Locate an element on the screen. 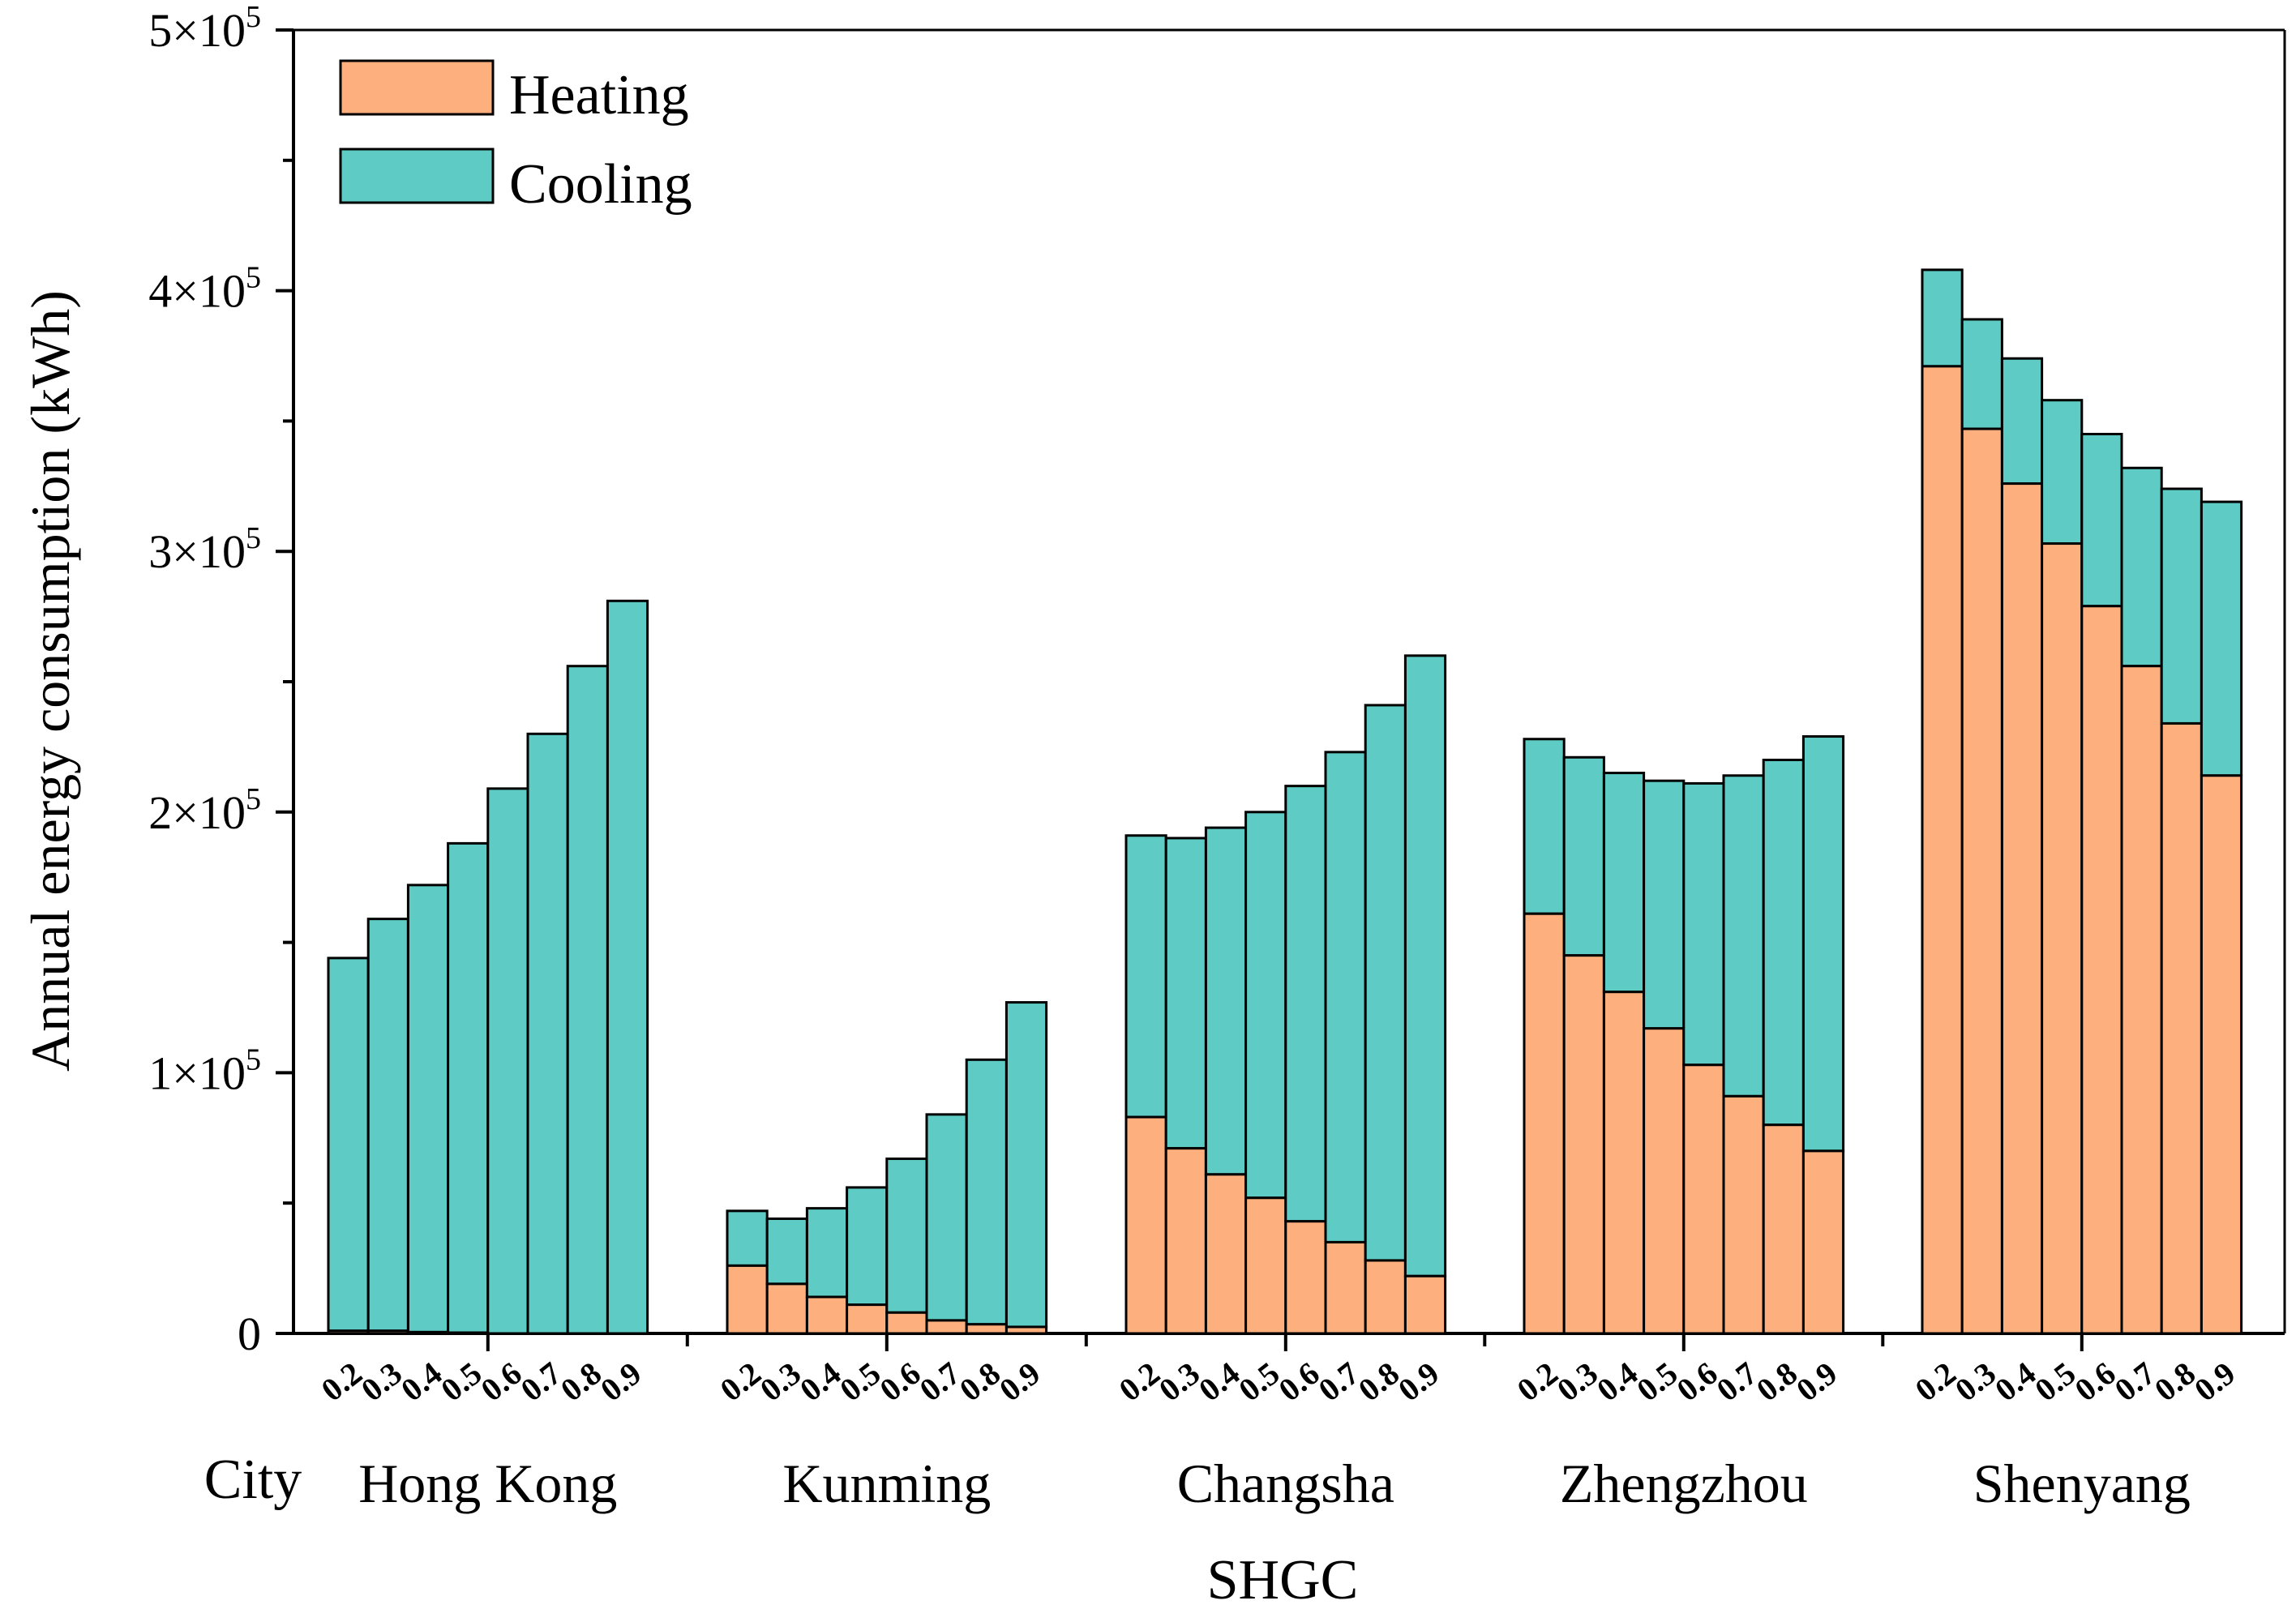  bar-cooling-hong-kong-0.6 is located at coordinates (508, 1061).